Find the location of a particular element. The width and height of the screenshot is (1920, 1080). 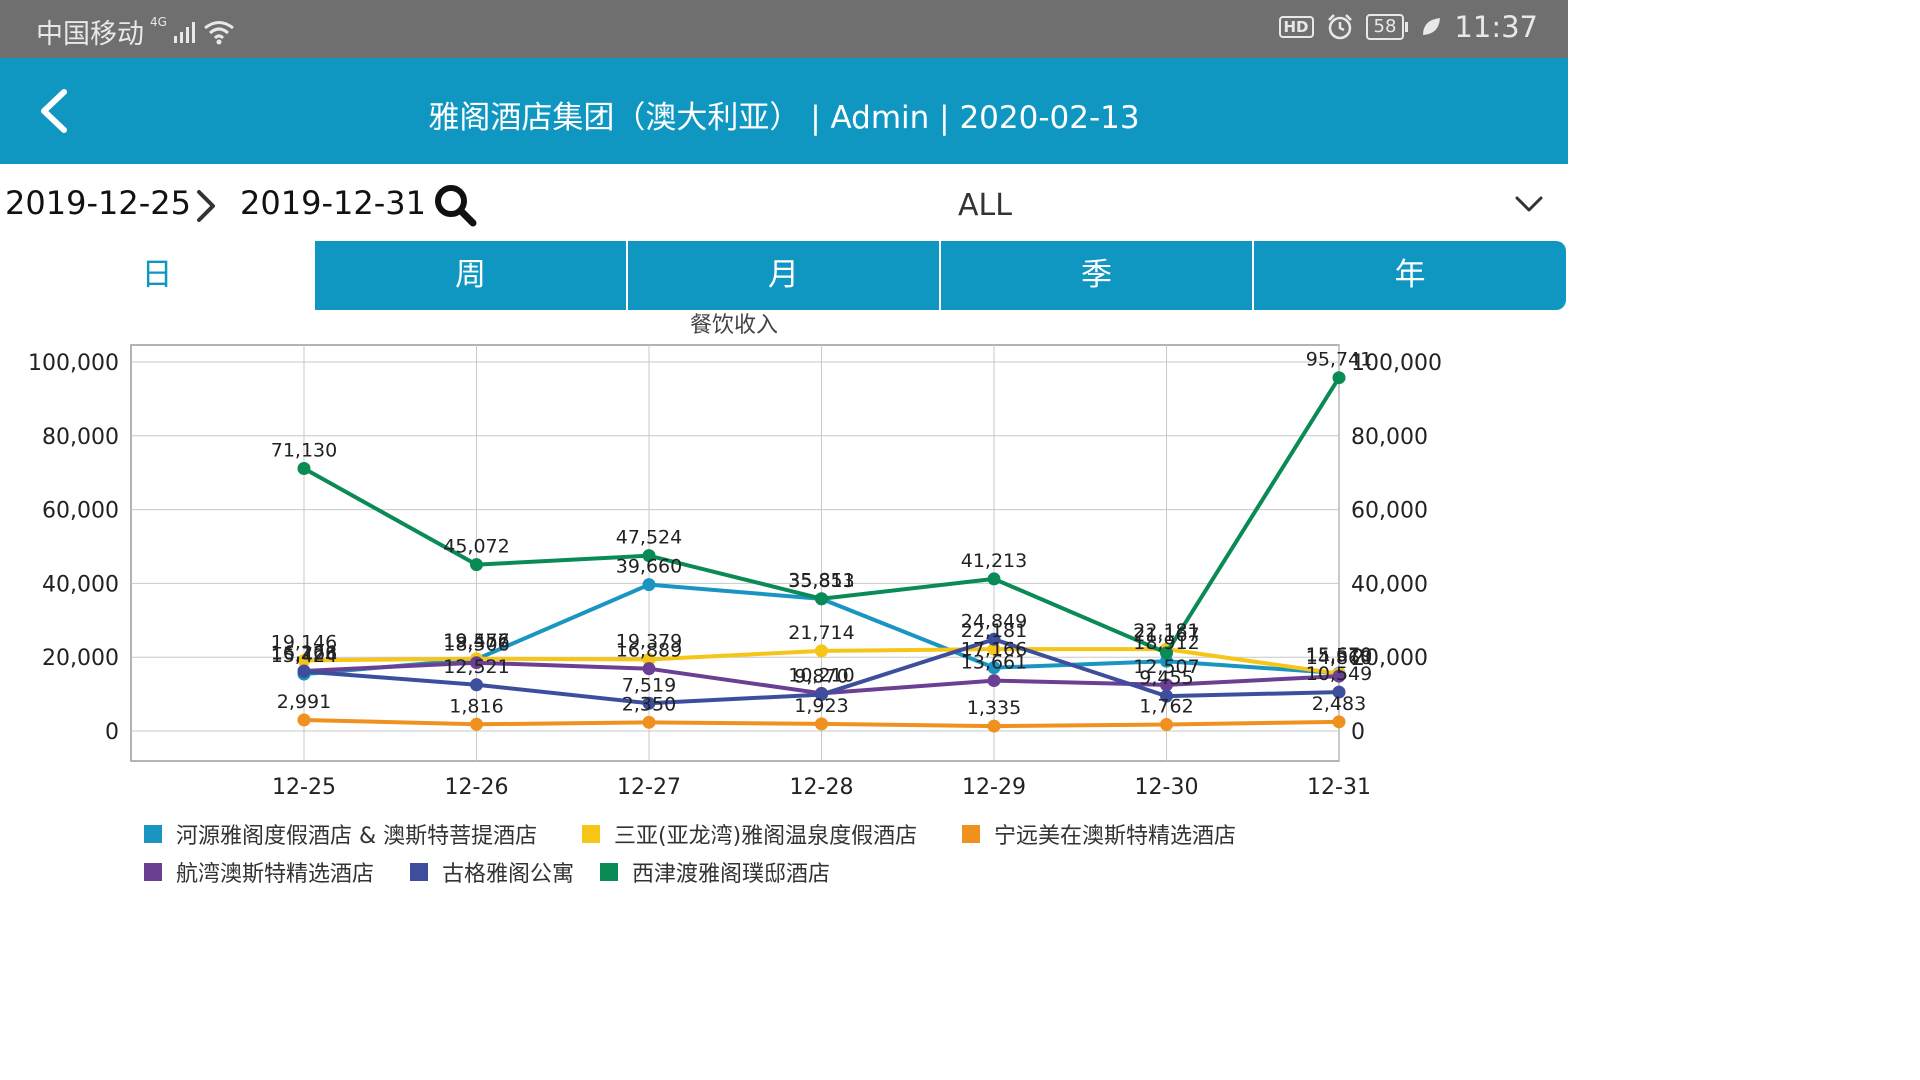

y-axis-right: 100,000 80,000 60,000 40,000 20,000 0 is located at coordinates (1396, 548).